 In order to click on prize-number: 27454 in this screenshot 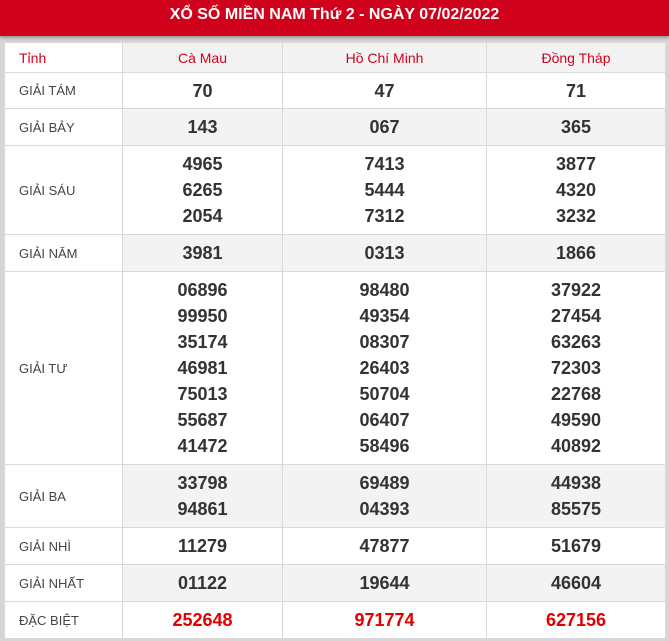, I will do `click(576, 316)`.